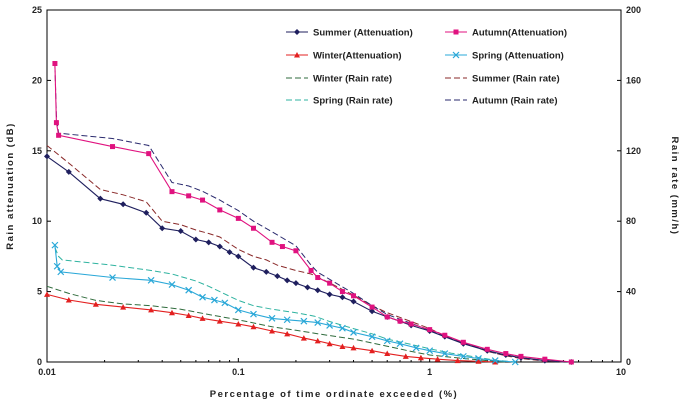 The height and width of the screenshot is (407, 683). Describe the element at coordinates (47, 372) in the screenshot. I see `x-tick-label: 0.01` at that location.